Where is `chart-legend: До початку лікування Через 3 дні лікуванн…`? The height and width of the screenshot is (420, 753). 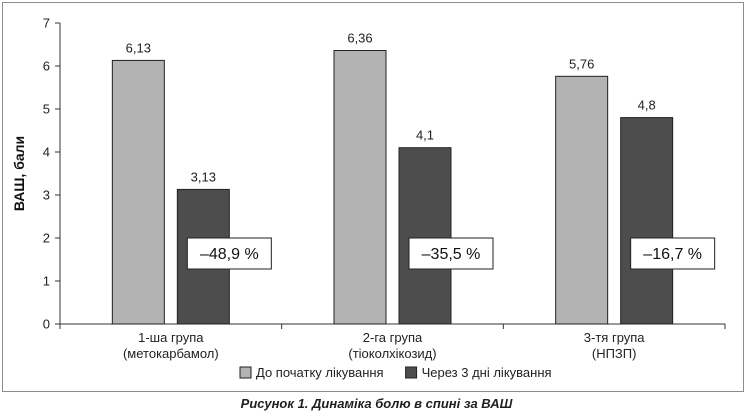 chart-legend: До початку лікування Через 3 дні лікуванн… is located at coordinates (395, 372).